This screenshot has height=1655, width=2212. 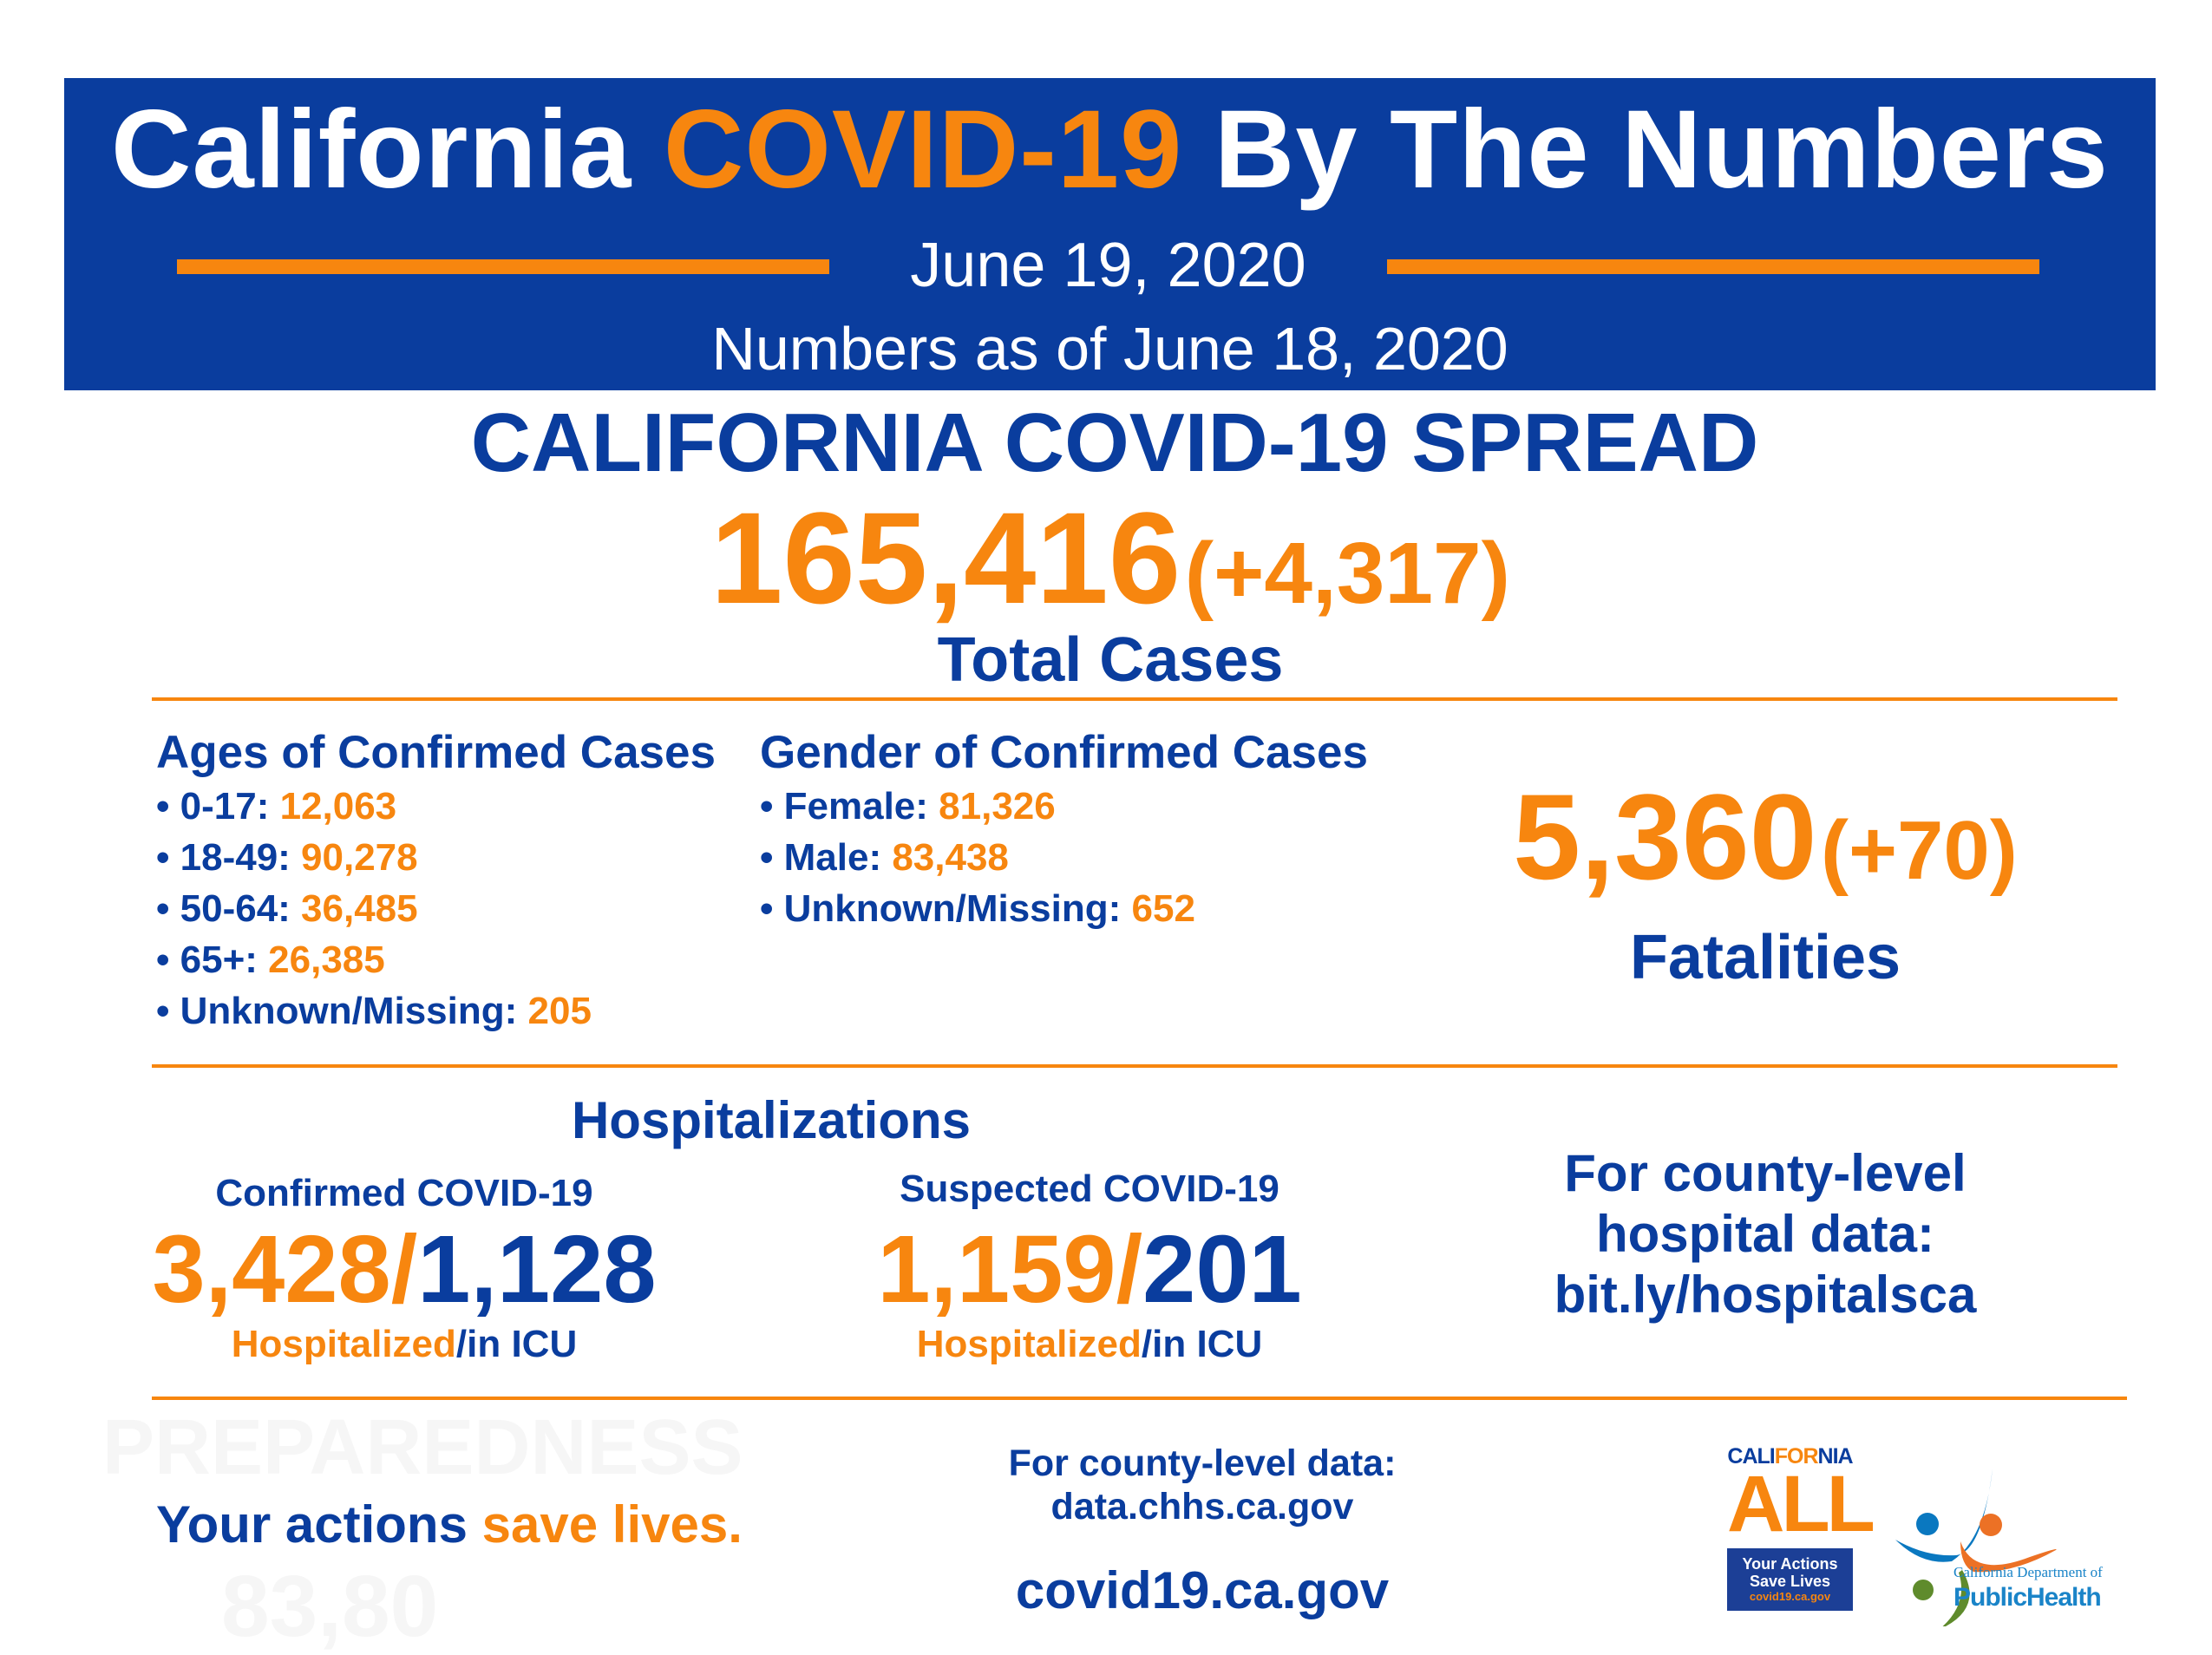 What do you see at coordinates (319, 1525) in the screenshot?
I see `slogan-text: Your actions` at bounding box center [319, 1525].